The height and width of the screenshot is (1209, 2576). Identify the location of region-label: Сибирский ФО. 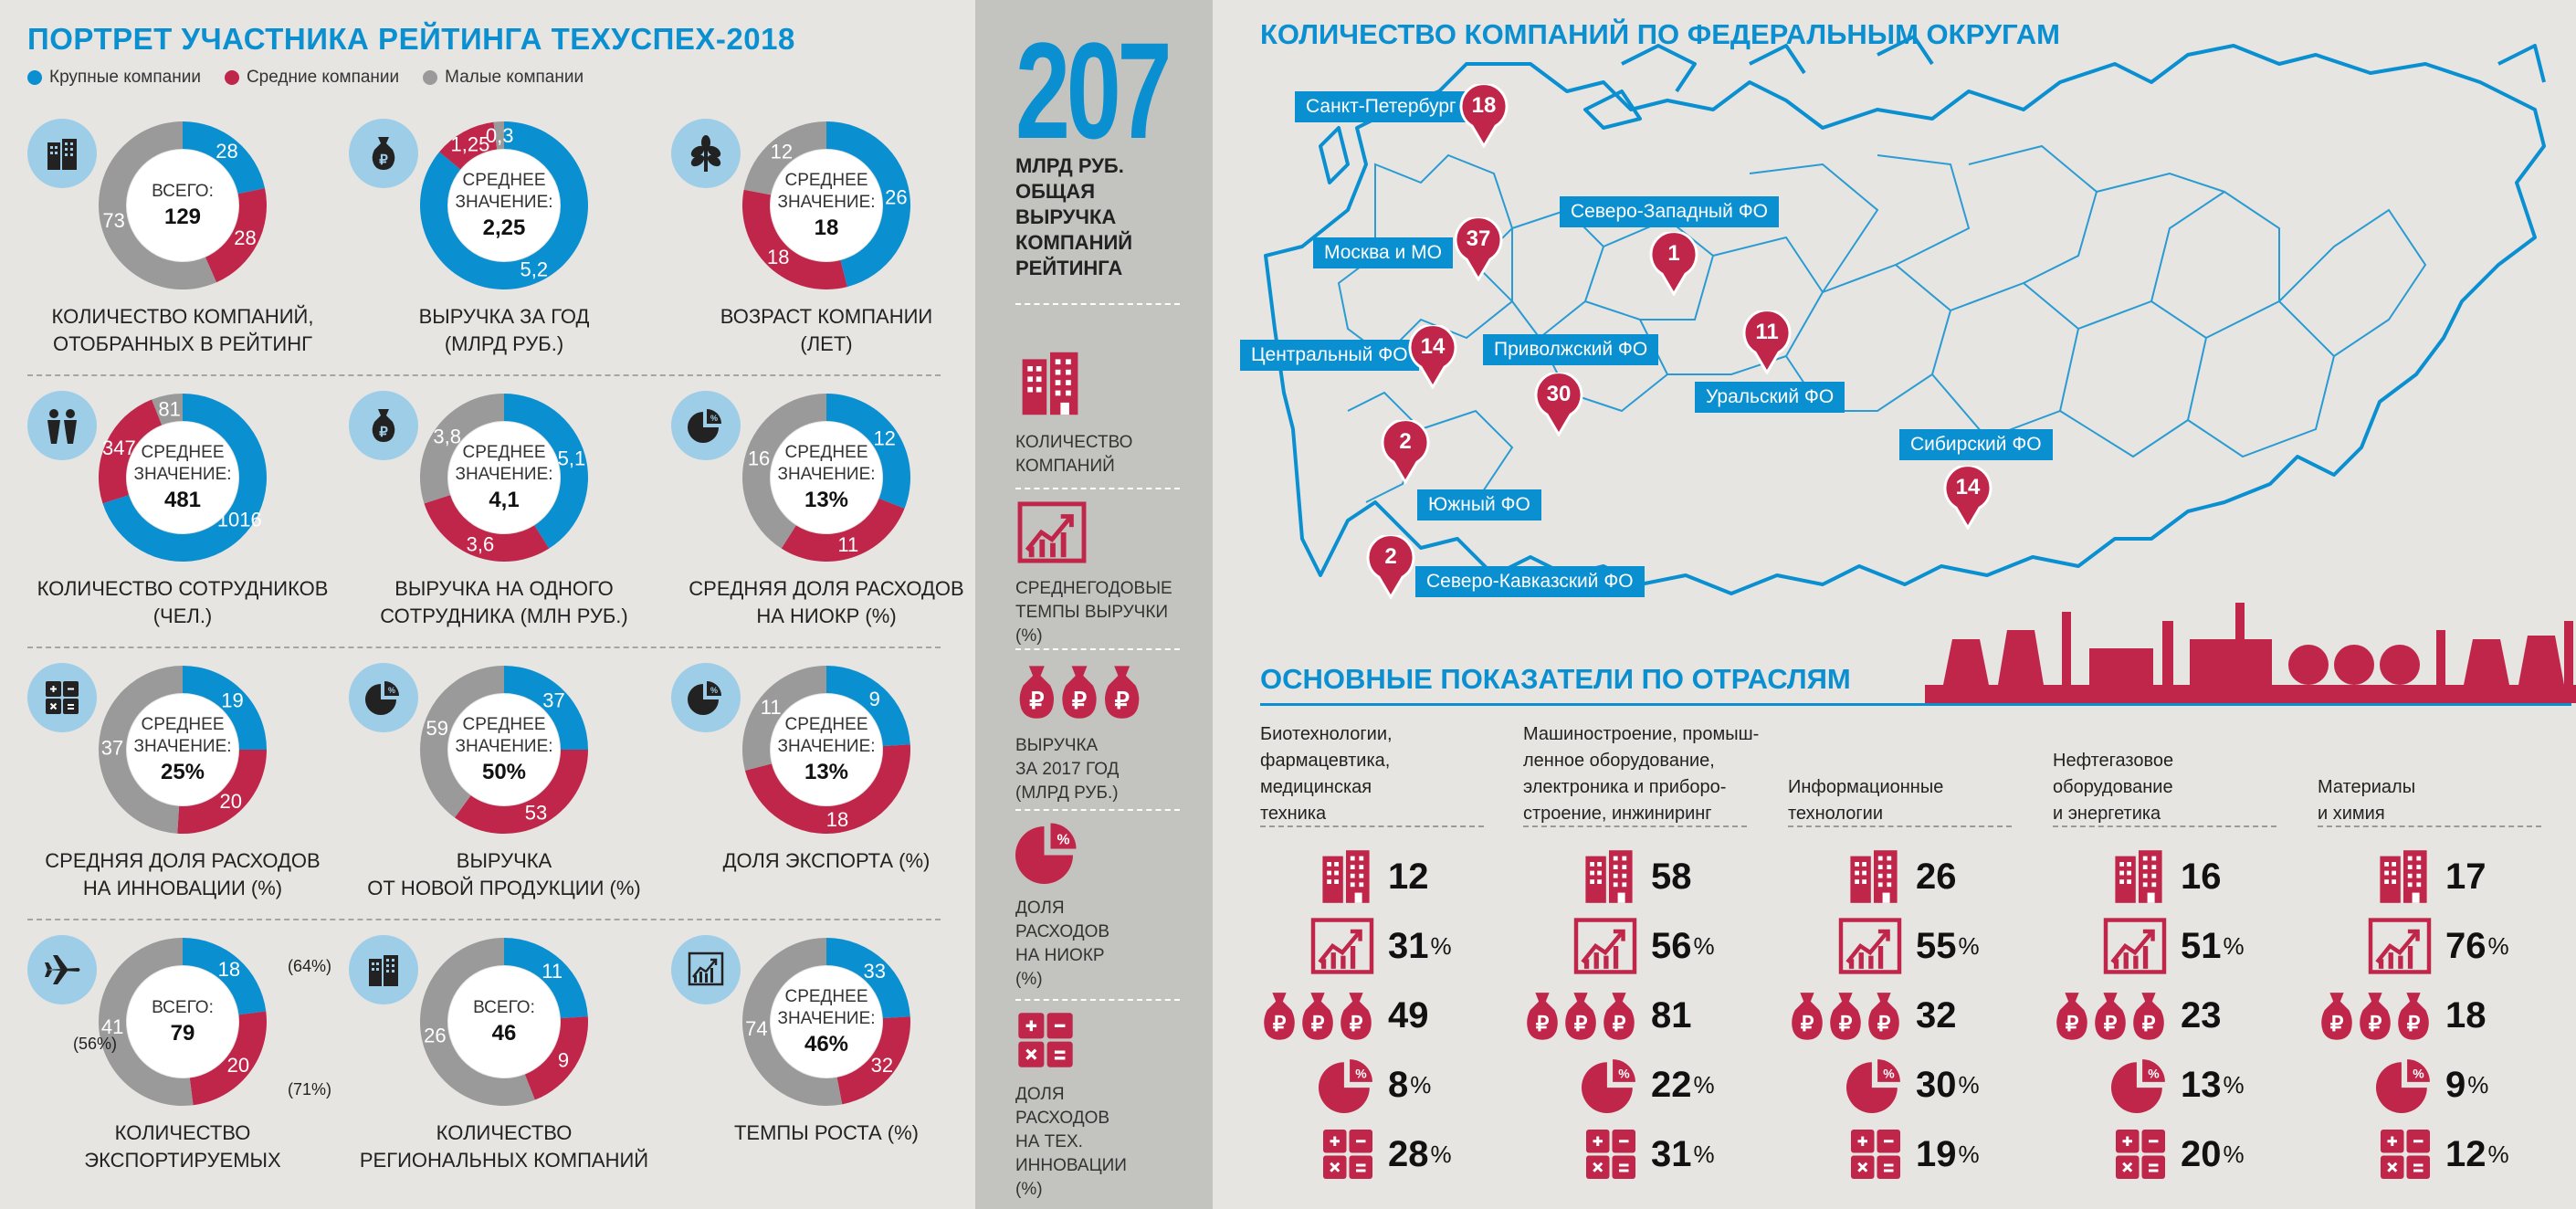
(1976, 444).